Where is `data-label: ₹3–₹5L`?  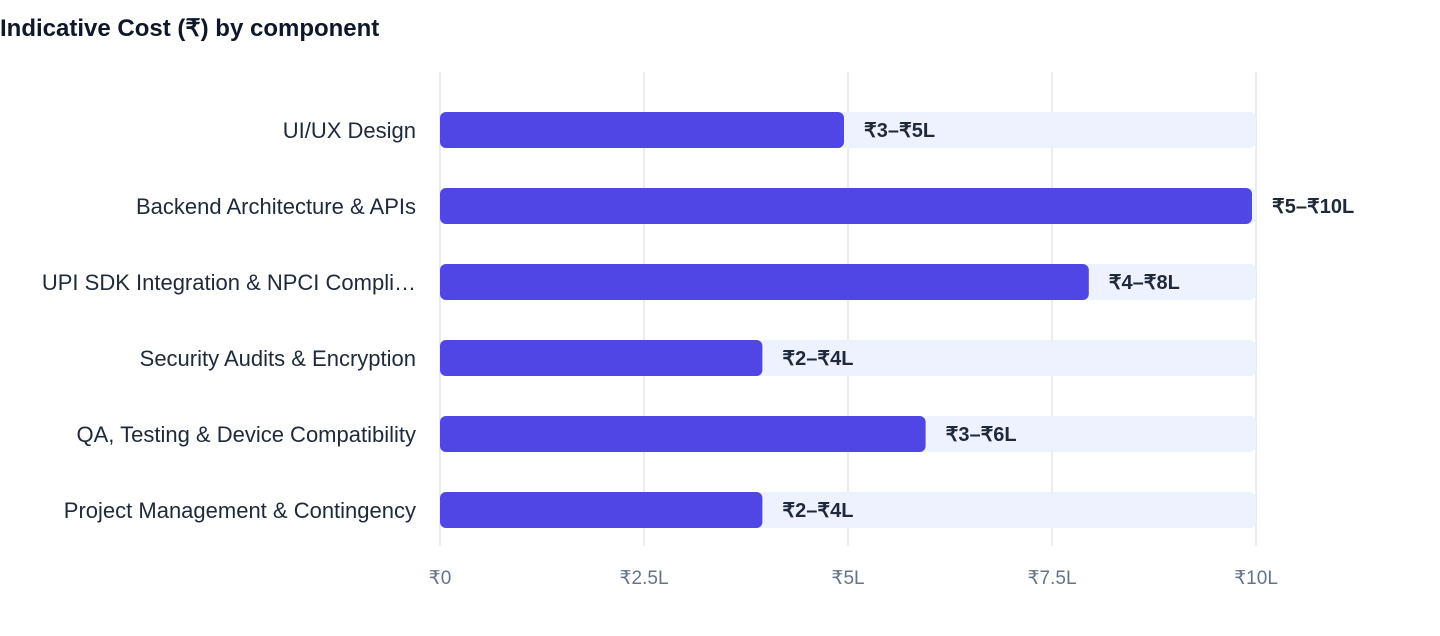 data-label: ₹3–₹5L is located at coordinates (899, 131).